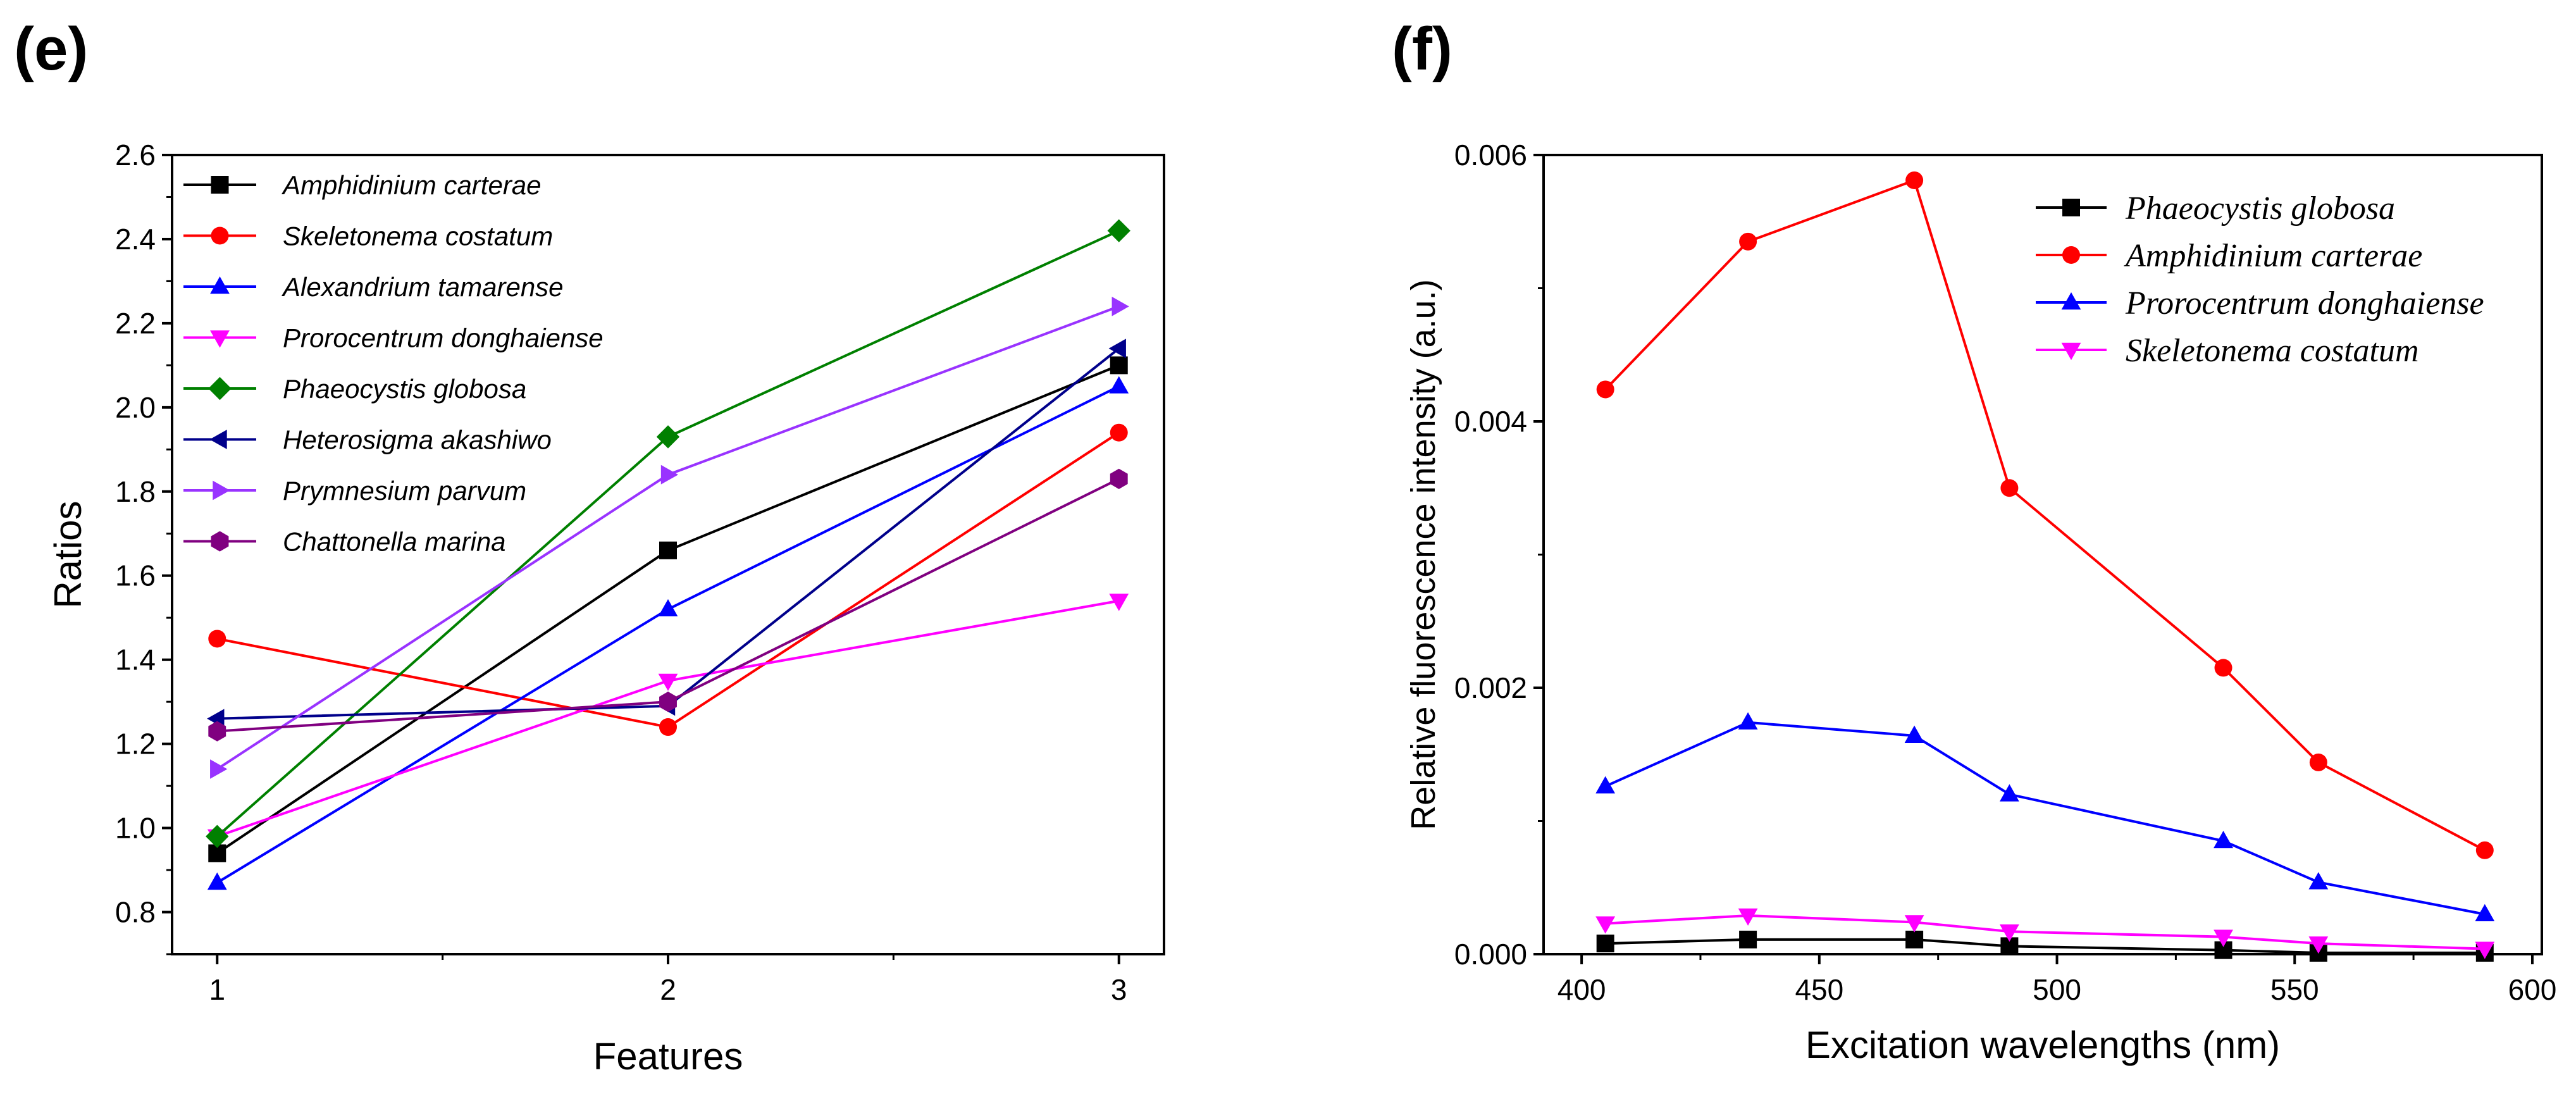 The width and height of the screenshot is (2576, 1094). What do you see at coordinates (668, 989) in the screenshot?
I see `chart-e-x-tick-label: 2` at bounding box center [668, 989].